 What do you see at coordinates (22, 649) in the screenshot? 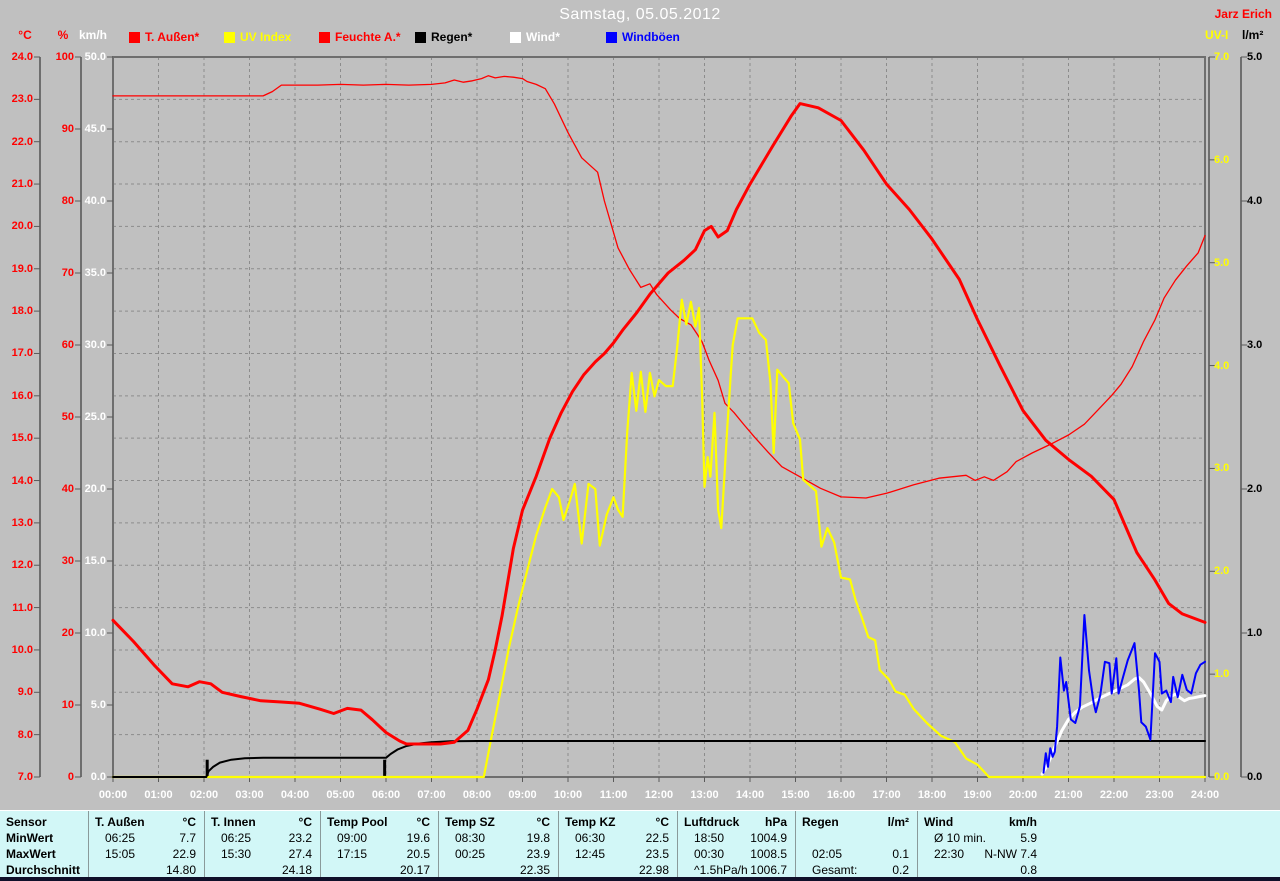
I see `tick-label-temp_c: 10.0` at bounding box center [22, 649].